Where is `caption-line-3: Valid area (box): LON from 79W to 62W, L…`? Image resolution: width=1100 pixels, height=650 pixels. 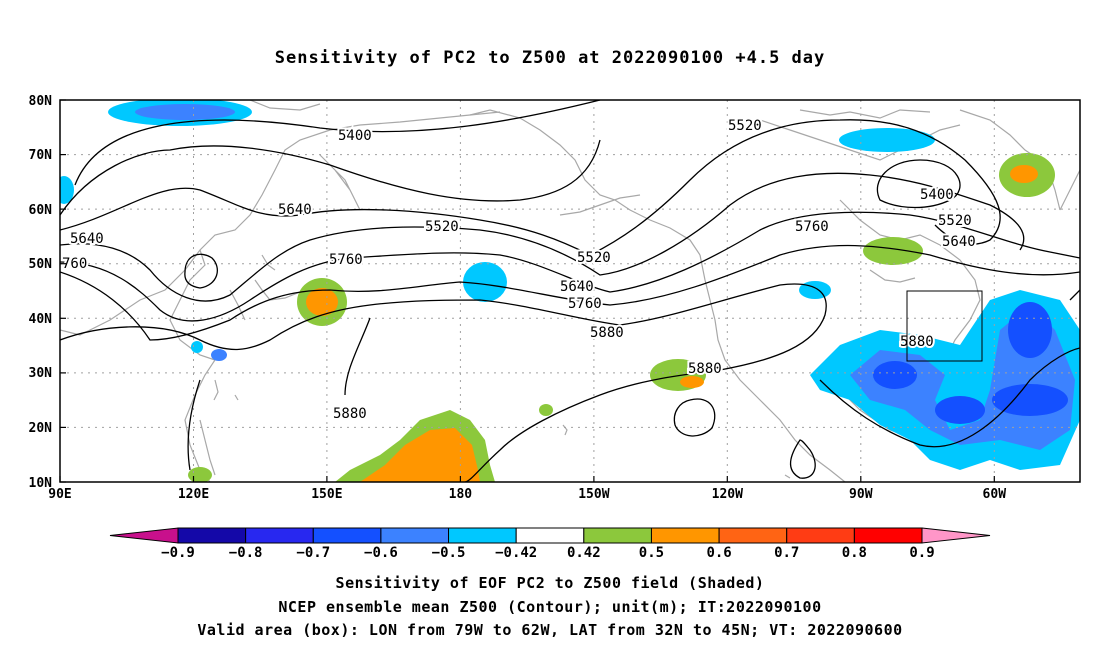 caption-line-3: Valid area (box): LON from 79W to 62W, L… is located at coordinates (550, 630).